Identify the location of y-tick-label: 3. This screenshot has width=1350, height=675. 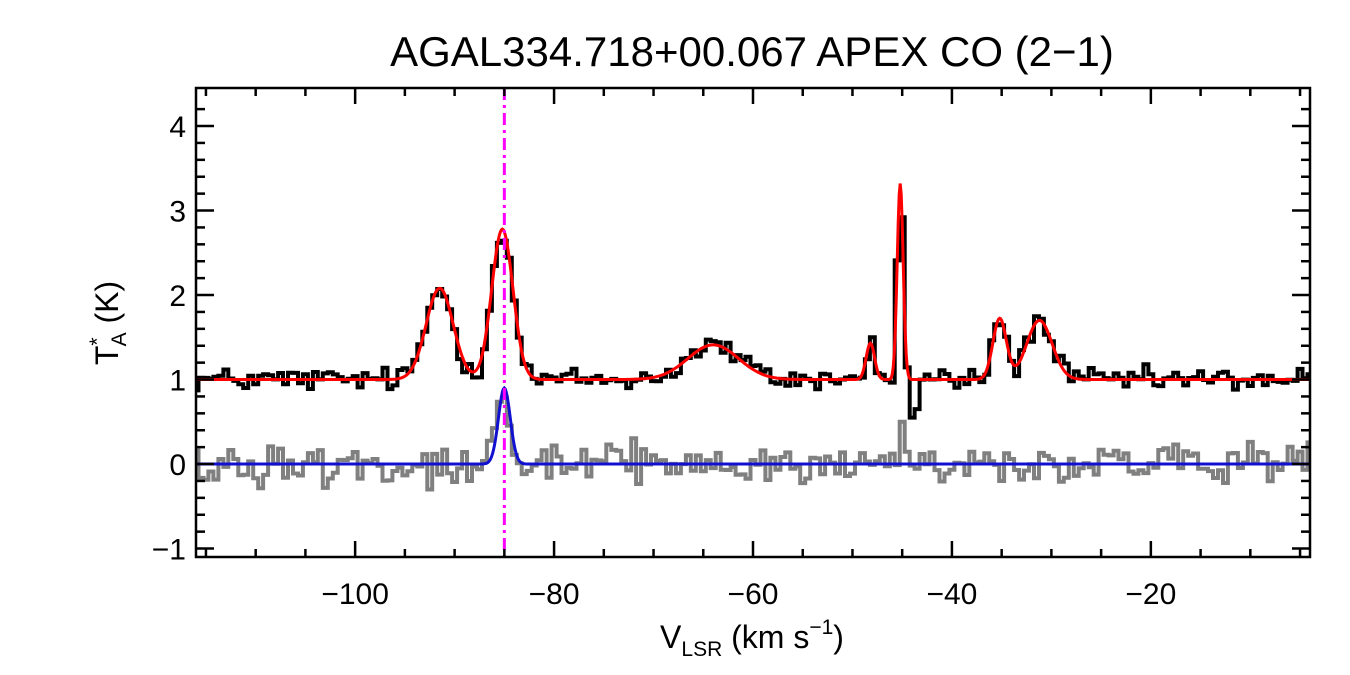
(177, 212).